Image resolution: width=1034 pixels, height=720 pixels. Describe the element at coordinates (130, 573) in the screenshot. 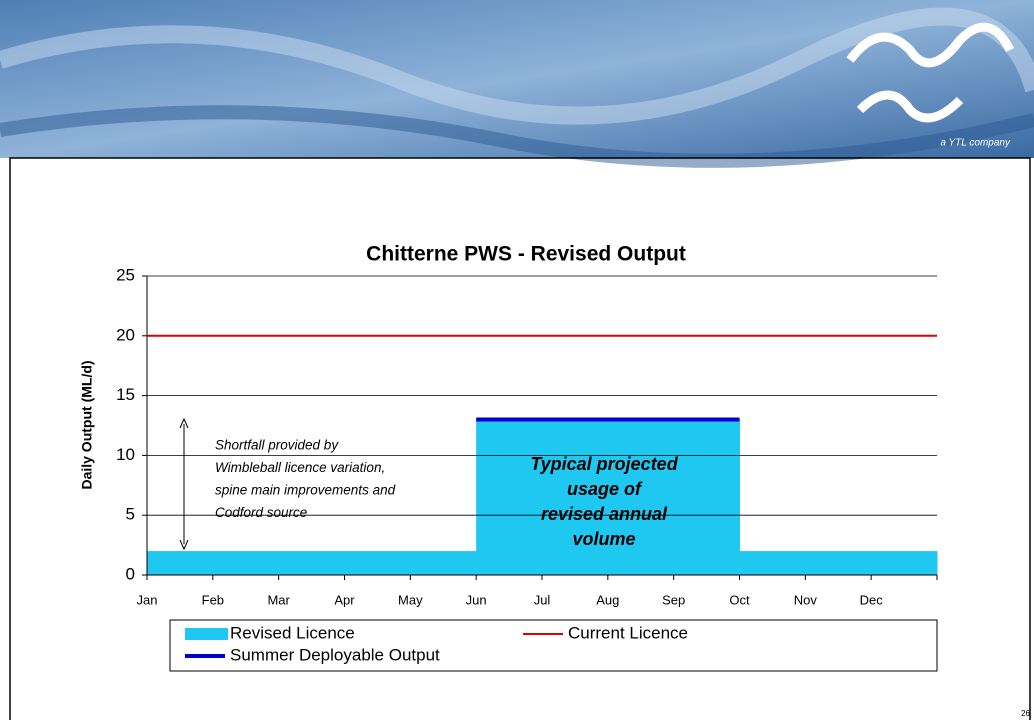

I see `y-tick-label: 0` at that location.